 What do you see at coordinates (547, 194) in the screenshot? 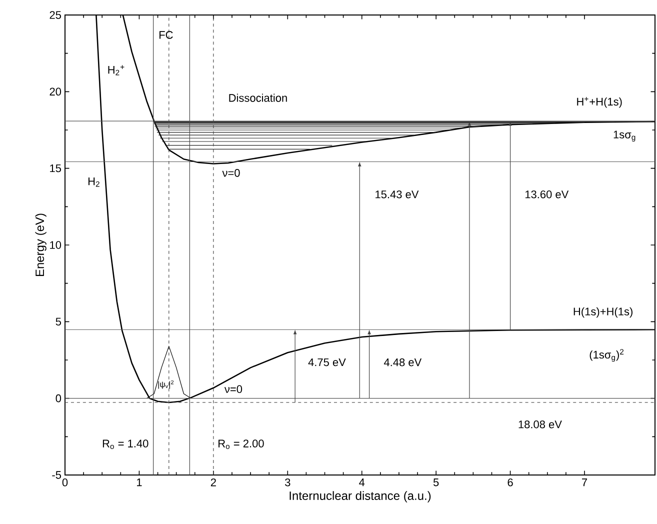
I see `annotation: 13.60 eV` at bounding box center [547, 194].